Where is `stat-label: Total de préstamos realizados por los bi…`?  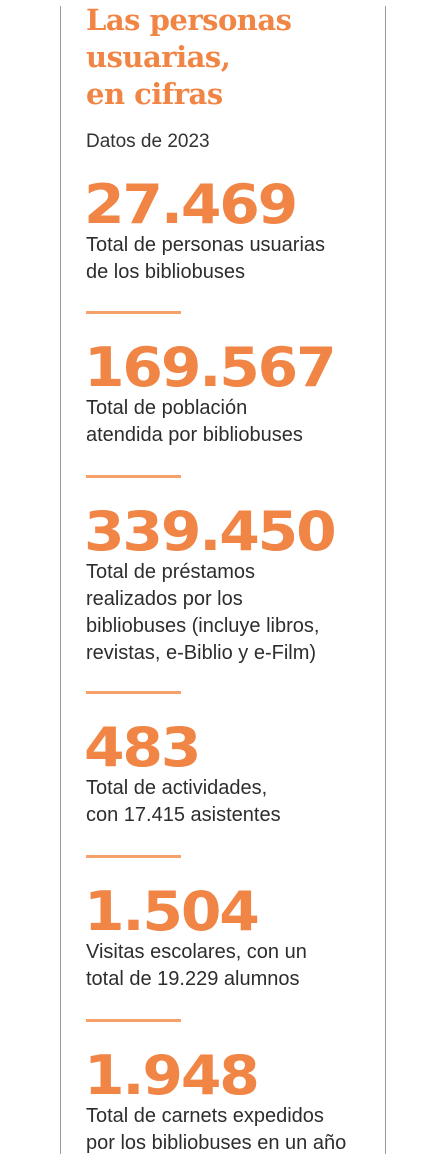 stat-label: Total de préstamos realizados por los bi… is located at coordinates (231, 613).